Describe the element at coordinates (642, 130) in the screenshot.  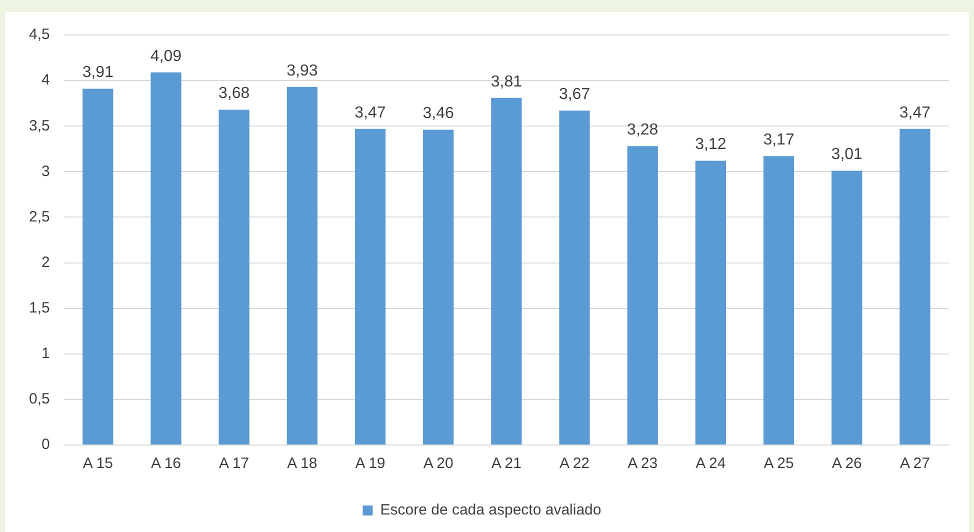
I see `data-label: 3,28` at that location.